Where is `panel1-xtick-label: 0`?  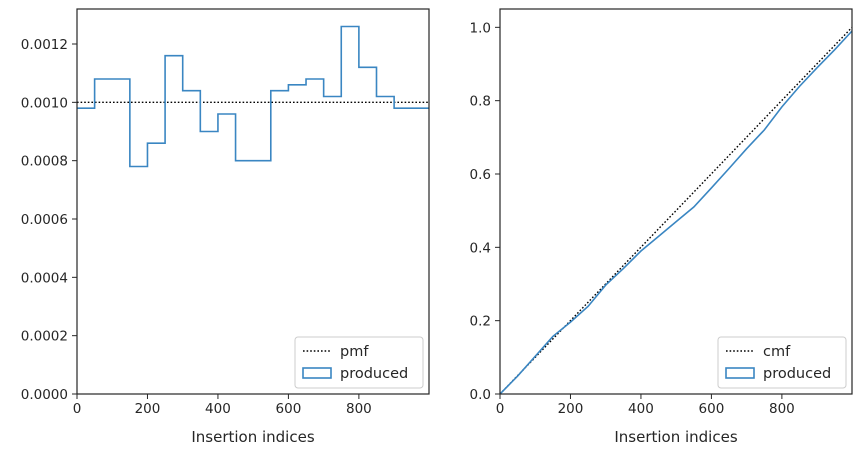 panel1-xtick-label: 0 is located at coordinates (77, 409).